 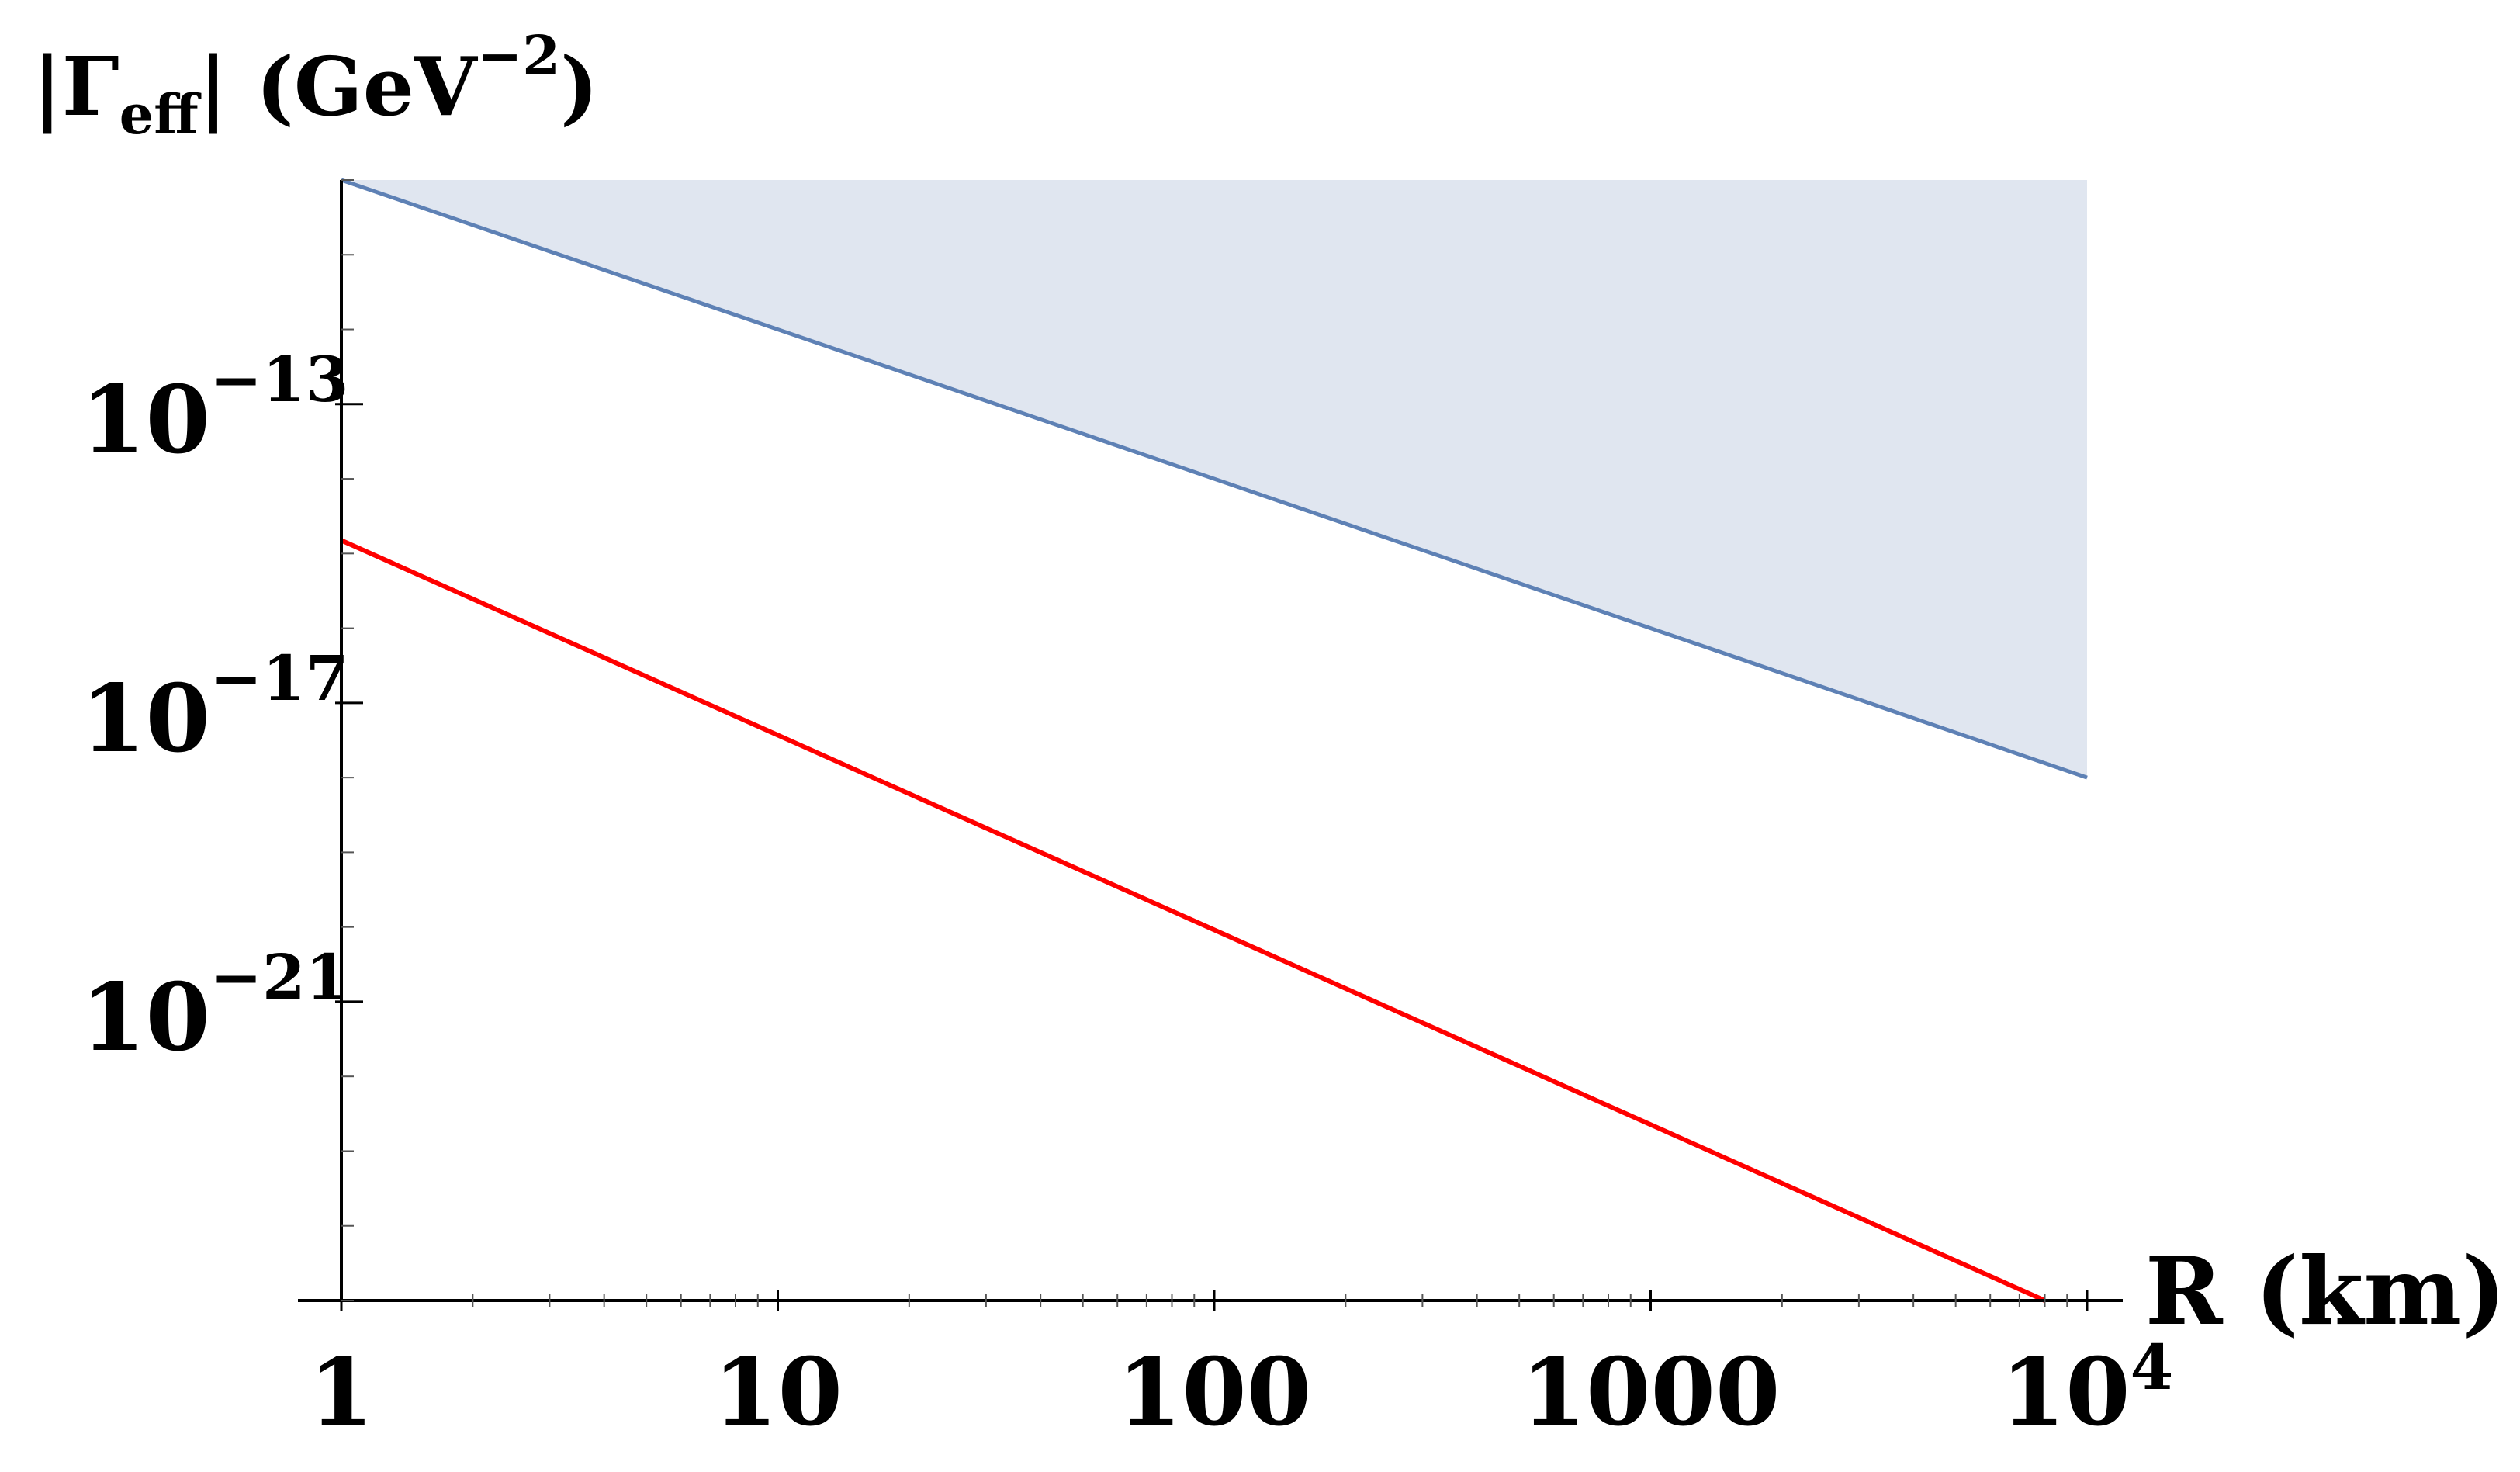 What do you see at coordinates (315, 85) in the screenshot?
I see `y-axis-label: |Γeff| (GeV−2)` at bounding box center [315, 85].